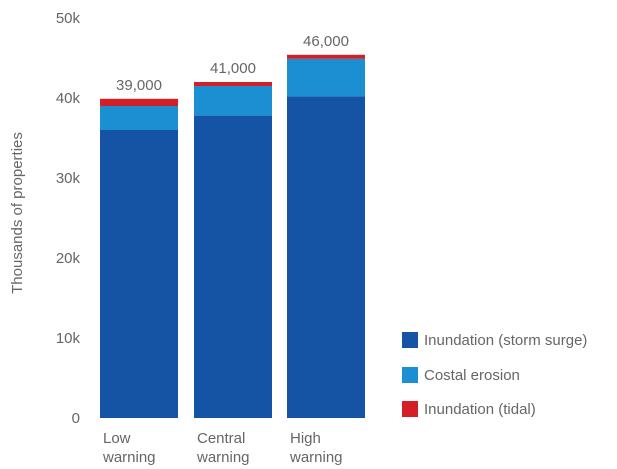 This screenshot has width=617, height=469. What do you see at coordinates (68, 338) in the screenshot?
I see `y-tick-label: 10k` at bounding box center [68, 338].